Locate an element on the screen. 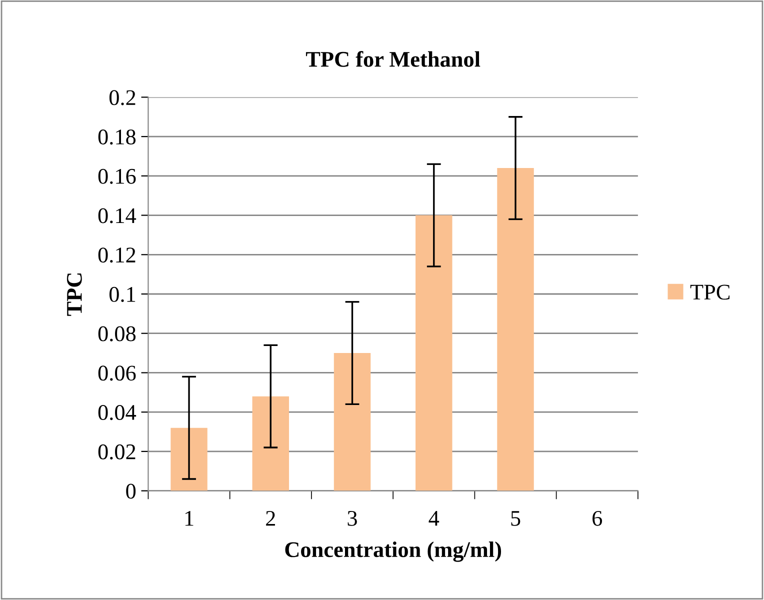 This screenshot has width=764, height=600. y-tick-label: 0.04 is located at coordinates (117, 412).